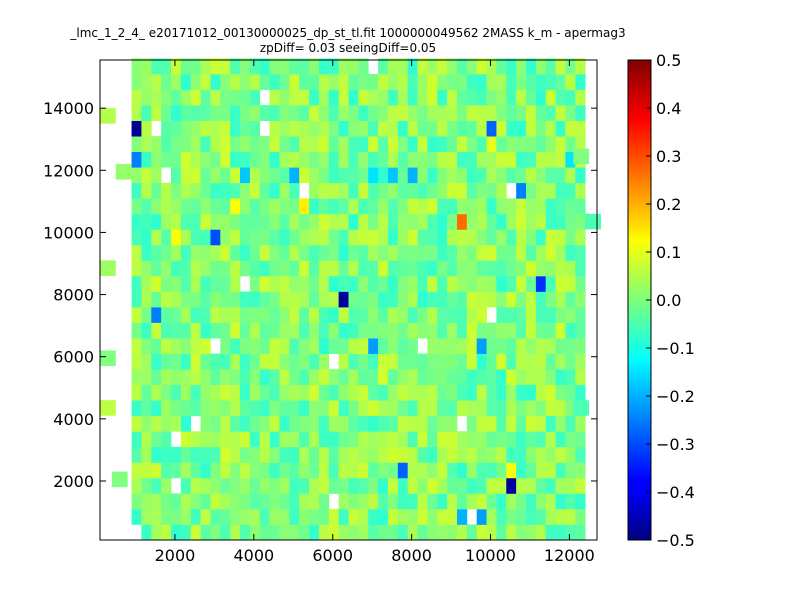  I want to click on colorbar-tick-label: 0.4, so click(668, 108).